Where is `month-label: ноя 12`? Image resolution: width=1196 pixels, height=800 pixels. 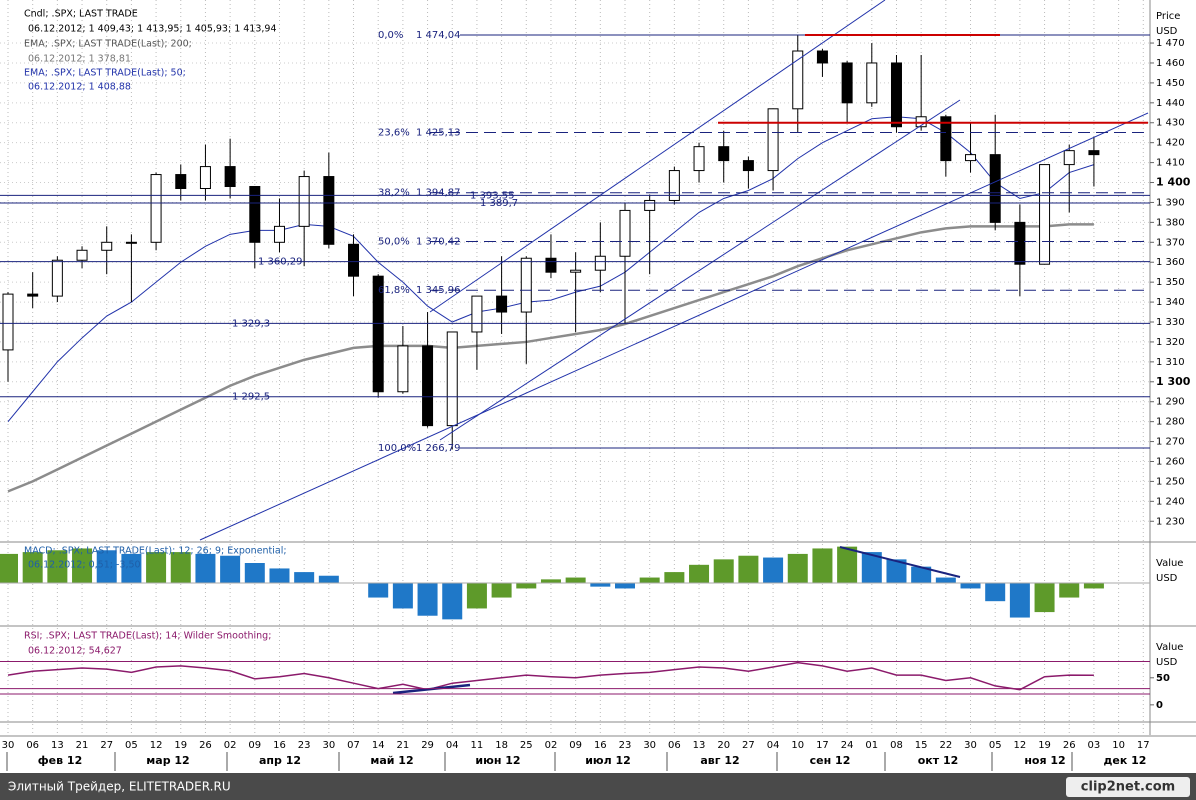
month-label: ноя 12 is located at coordinates (1044, 760).